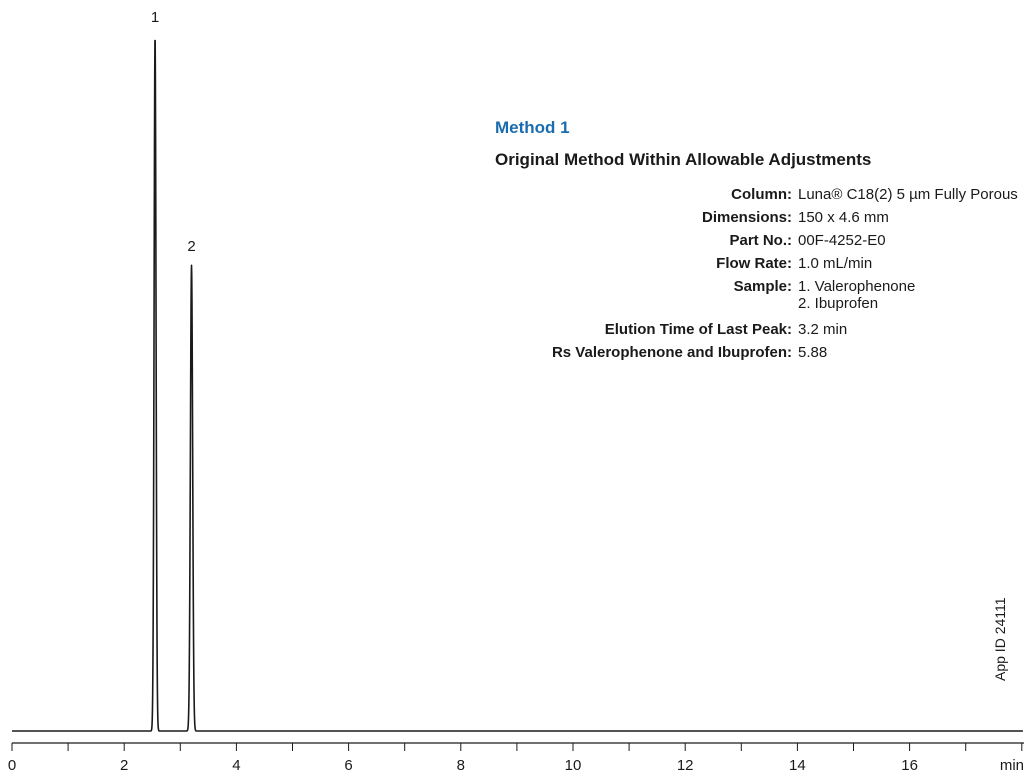  Describe the element at coordinates (908, 194) in the screenshot. I see `column-value: Luna® C18(2) 5 µm Fully Porous` at that location.